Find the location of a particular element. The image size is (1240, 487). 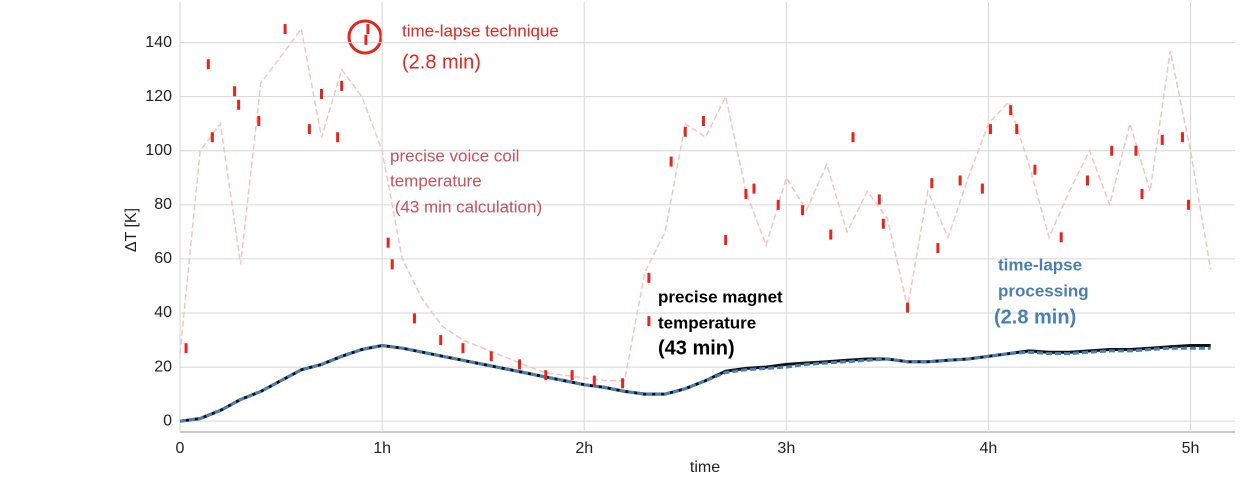

y-tick-label: 80 is located at coordinates (163, 204).